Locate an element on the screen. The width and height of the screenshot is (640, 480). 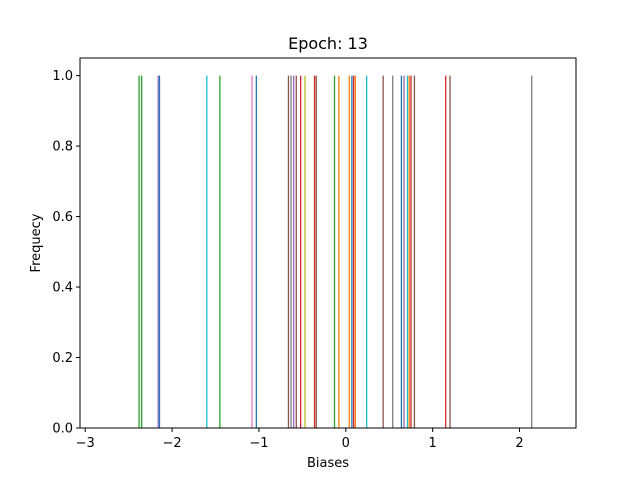
x-tick-label: −3 is located at coordinates (85, 443).